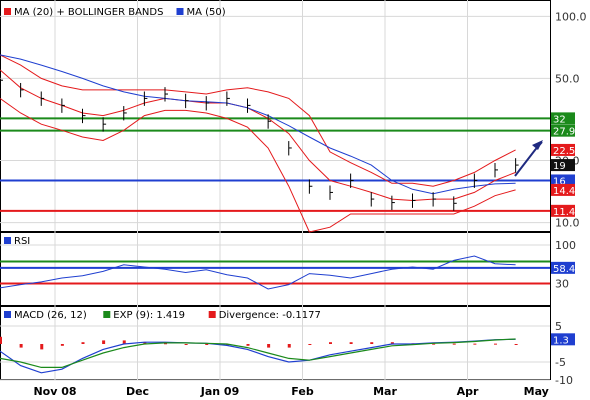  What do you see at coordinates (567, 223) in the screenshot?
I see `y-tick-label: 10.0` at bounding box center [567, 223].